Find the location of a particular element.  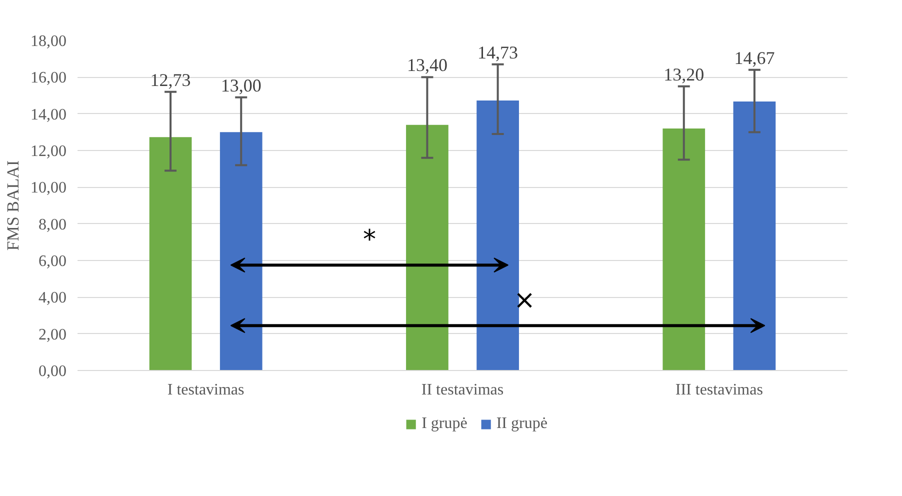

data-label: 14,67 is located at coordinates (754, 58).